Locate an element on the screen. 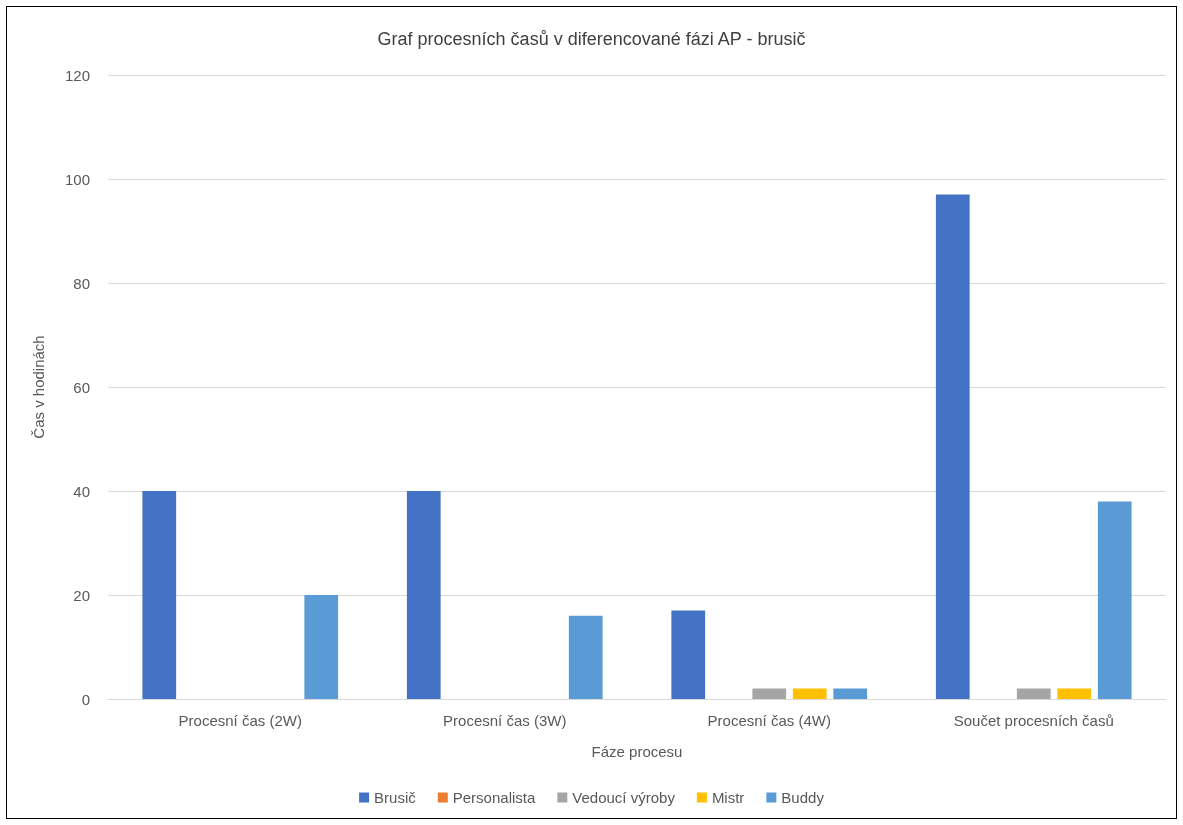 This screenshot has height=825, width=1183. y-tick-label: 80 is located at coordinates (81, 283).